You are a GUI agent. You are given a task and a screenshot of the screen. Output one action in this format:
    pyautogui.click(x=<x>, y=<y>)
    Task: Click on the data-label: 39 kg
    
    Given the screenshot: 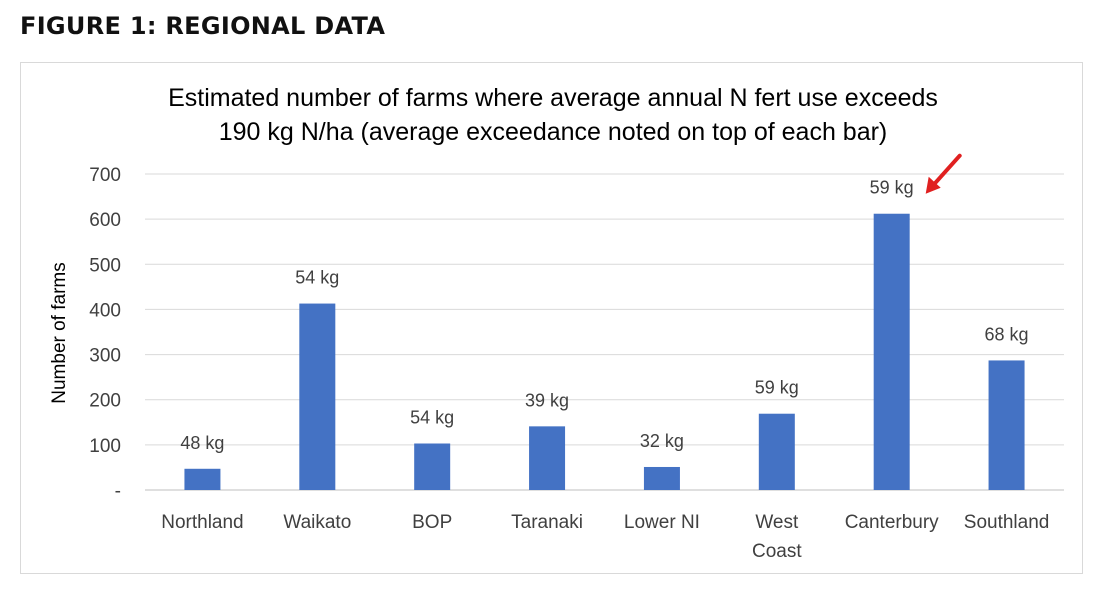 What is the action you would take?
    pyautogui.click(x=547, y=400)
    